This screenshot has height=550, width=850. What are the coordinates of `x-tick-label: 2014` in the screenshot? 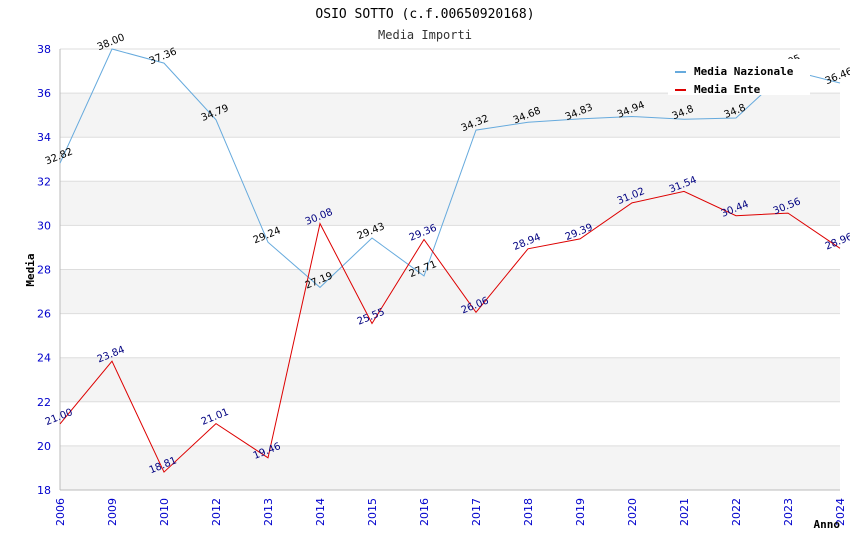 It's located at (320, 512).